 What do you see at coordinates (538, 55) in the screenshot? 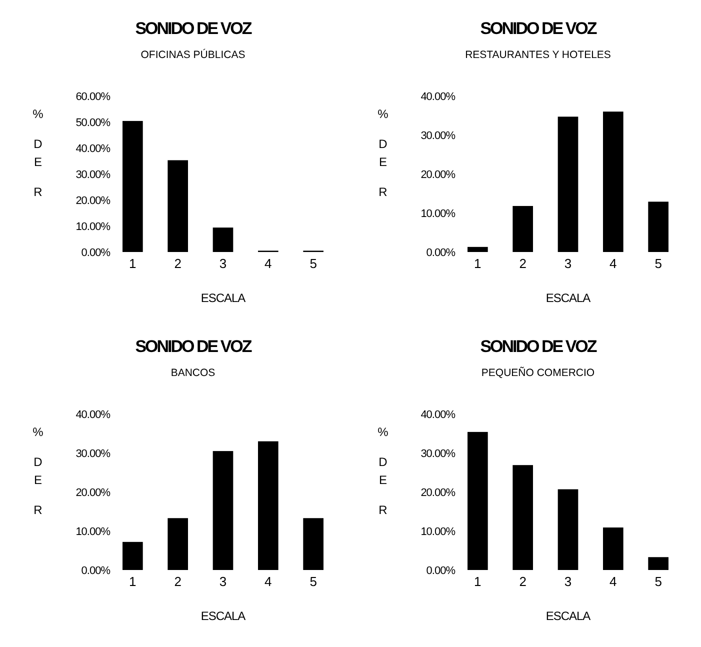
I see `chart-subtitle: RESTAURANTES Y HOTELES` at bounding box center [538, 55].